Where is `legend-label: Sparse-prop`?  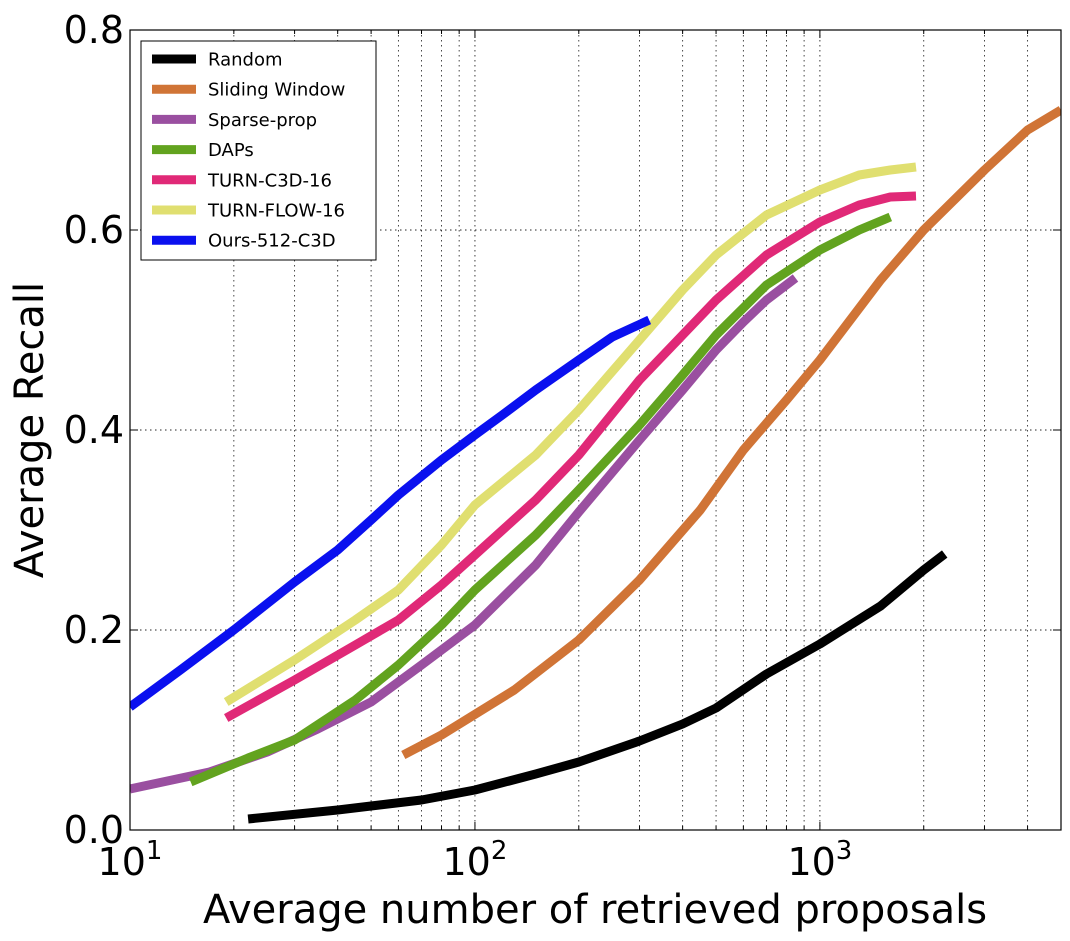 legend-label: Sparse-prop is located at coordinates (262, 120).